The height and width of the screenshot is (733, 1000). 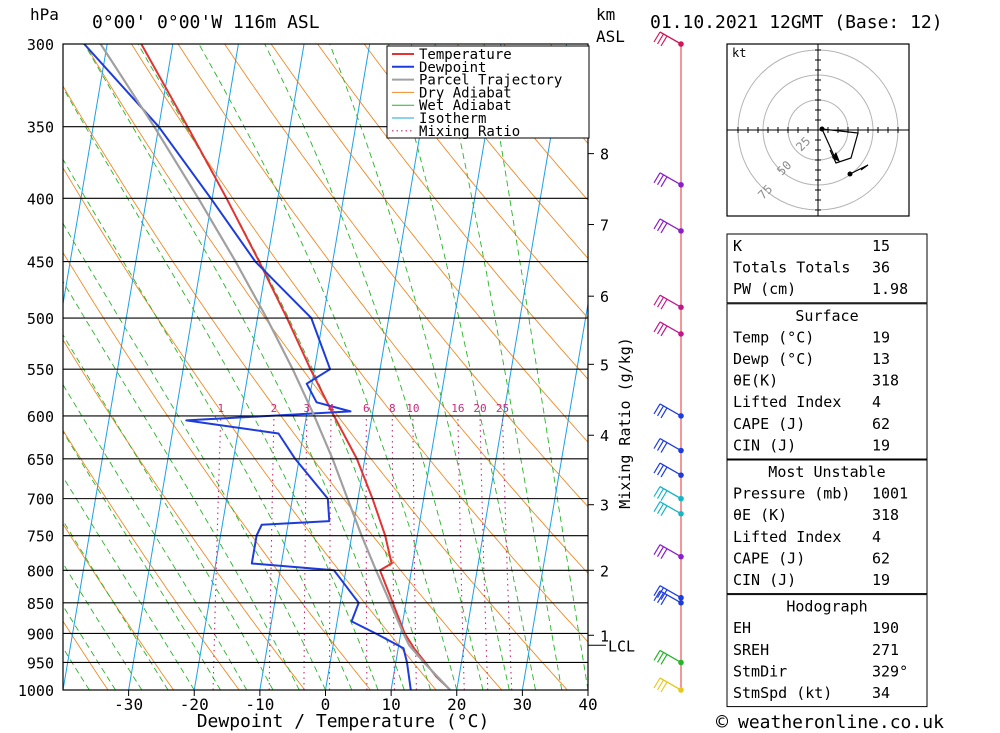 What do you see at coordinates (621, 646) in the screenshot?
I see `lcl-label: LCL` at bounding box center [621, 646].